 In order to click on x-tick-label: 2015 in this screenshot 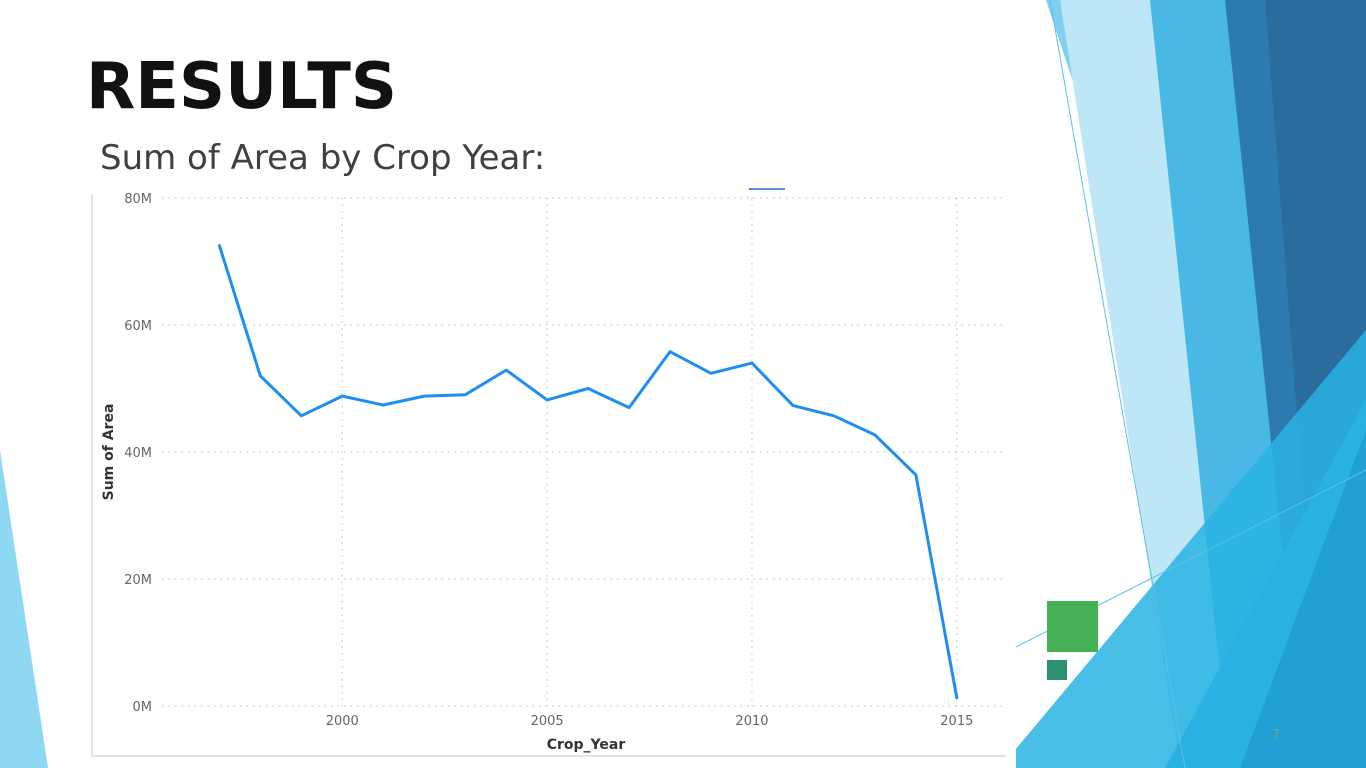, I will do `click(956, 721)`.